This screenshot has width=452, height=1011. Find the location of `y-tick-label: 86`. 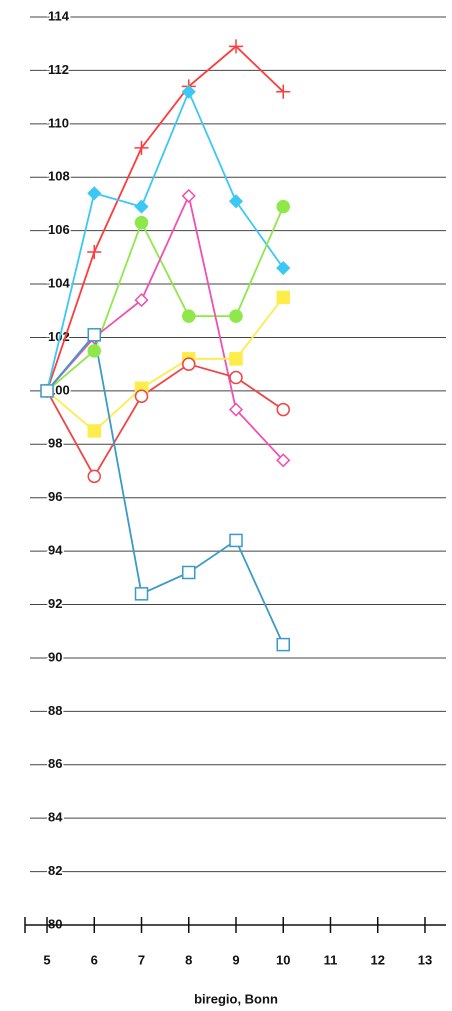

y-tick-label: 86 is located at coordinates (55, 763).